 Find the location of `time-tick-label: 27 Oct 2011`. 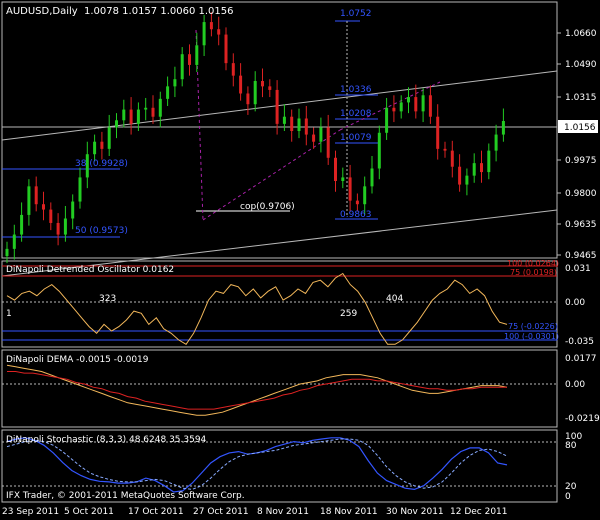

time-tick-label: 27 Oct 2011 is located at coordinates (221, 512).